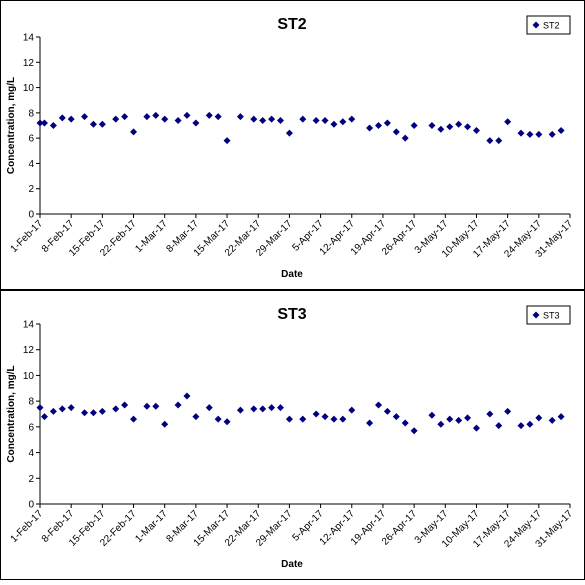 Image resolution: width=585 pixels, height=585 pixels. Describe the element at coordinates (291, 24) in the screenshot. I see `chart-title: ST2` at that location.